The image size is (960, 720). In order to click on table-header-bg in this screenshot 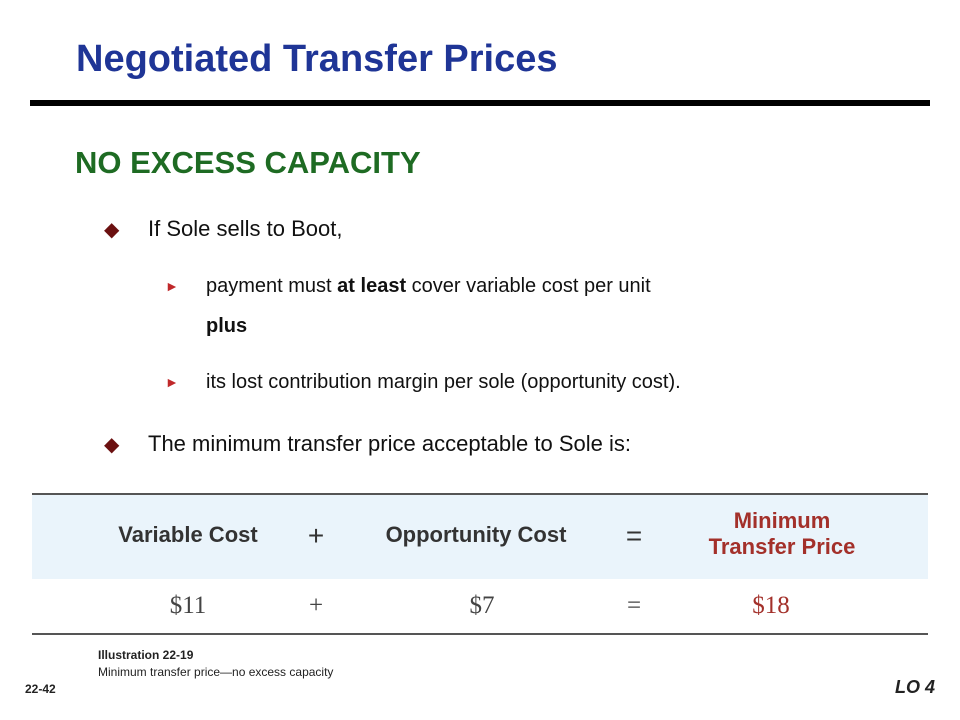, I will do `click(480, 537)`.